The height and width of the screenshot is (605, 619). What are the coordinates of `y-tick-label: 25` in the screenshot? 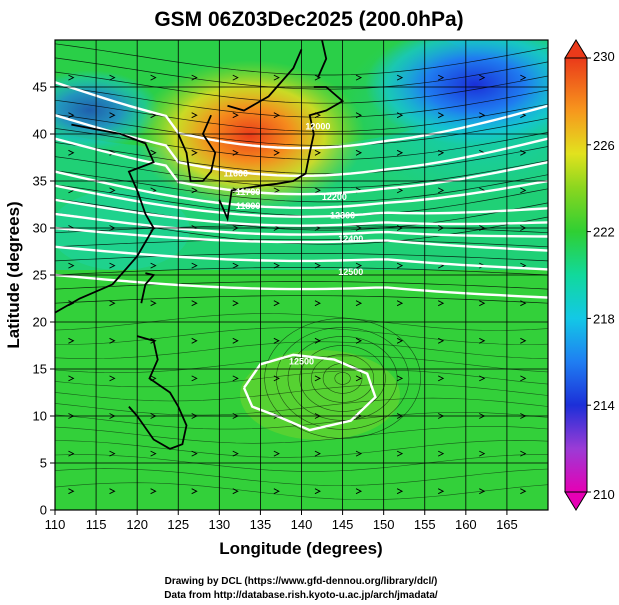 It's located at (40, 275).